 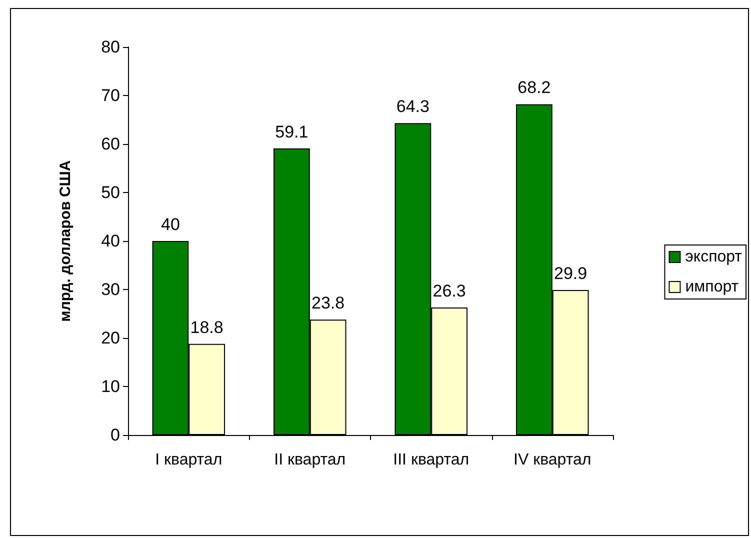 What do you see at coordinates (110, 338) in the screenshot?
I see `y-tick-label: 20` at bounding box center [110, 338].